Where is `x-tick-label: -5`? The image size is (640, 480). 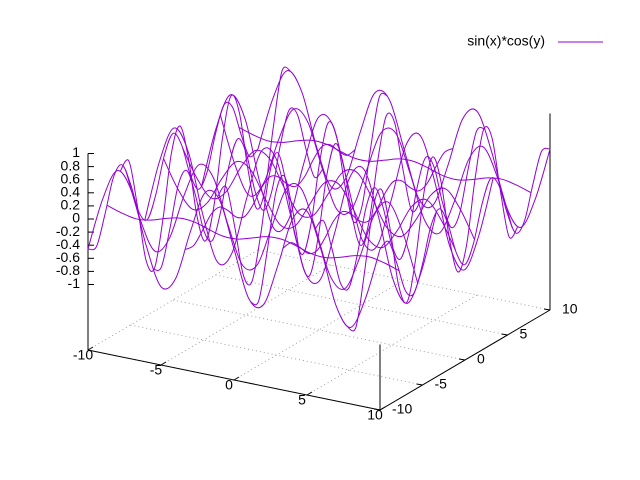
x-tick-label: -5 is located at coordinates (156, 370).